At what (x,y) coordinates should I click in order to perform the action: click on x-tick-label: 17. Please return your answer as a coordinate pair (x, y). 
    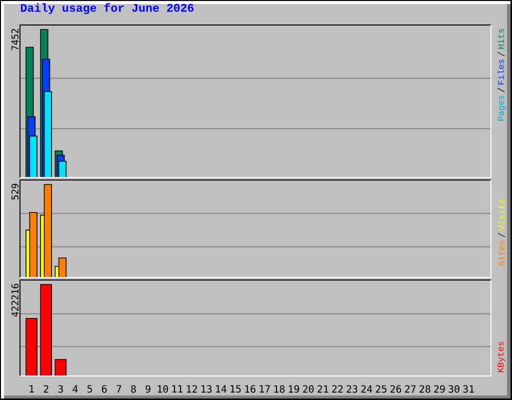
    Looking at the image, I should click on (265, 388).